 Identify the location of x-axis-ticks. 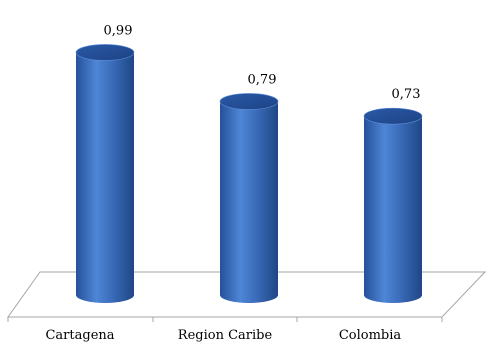
(225, 319).